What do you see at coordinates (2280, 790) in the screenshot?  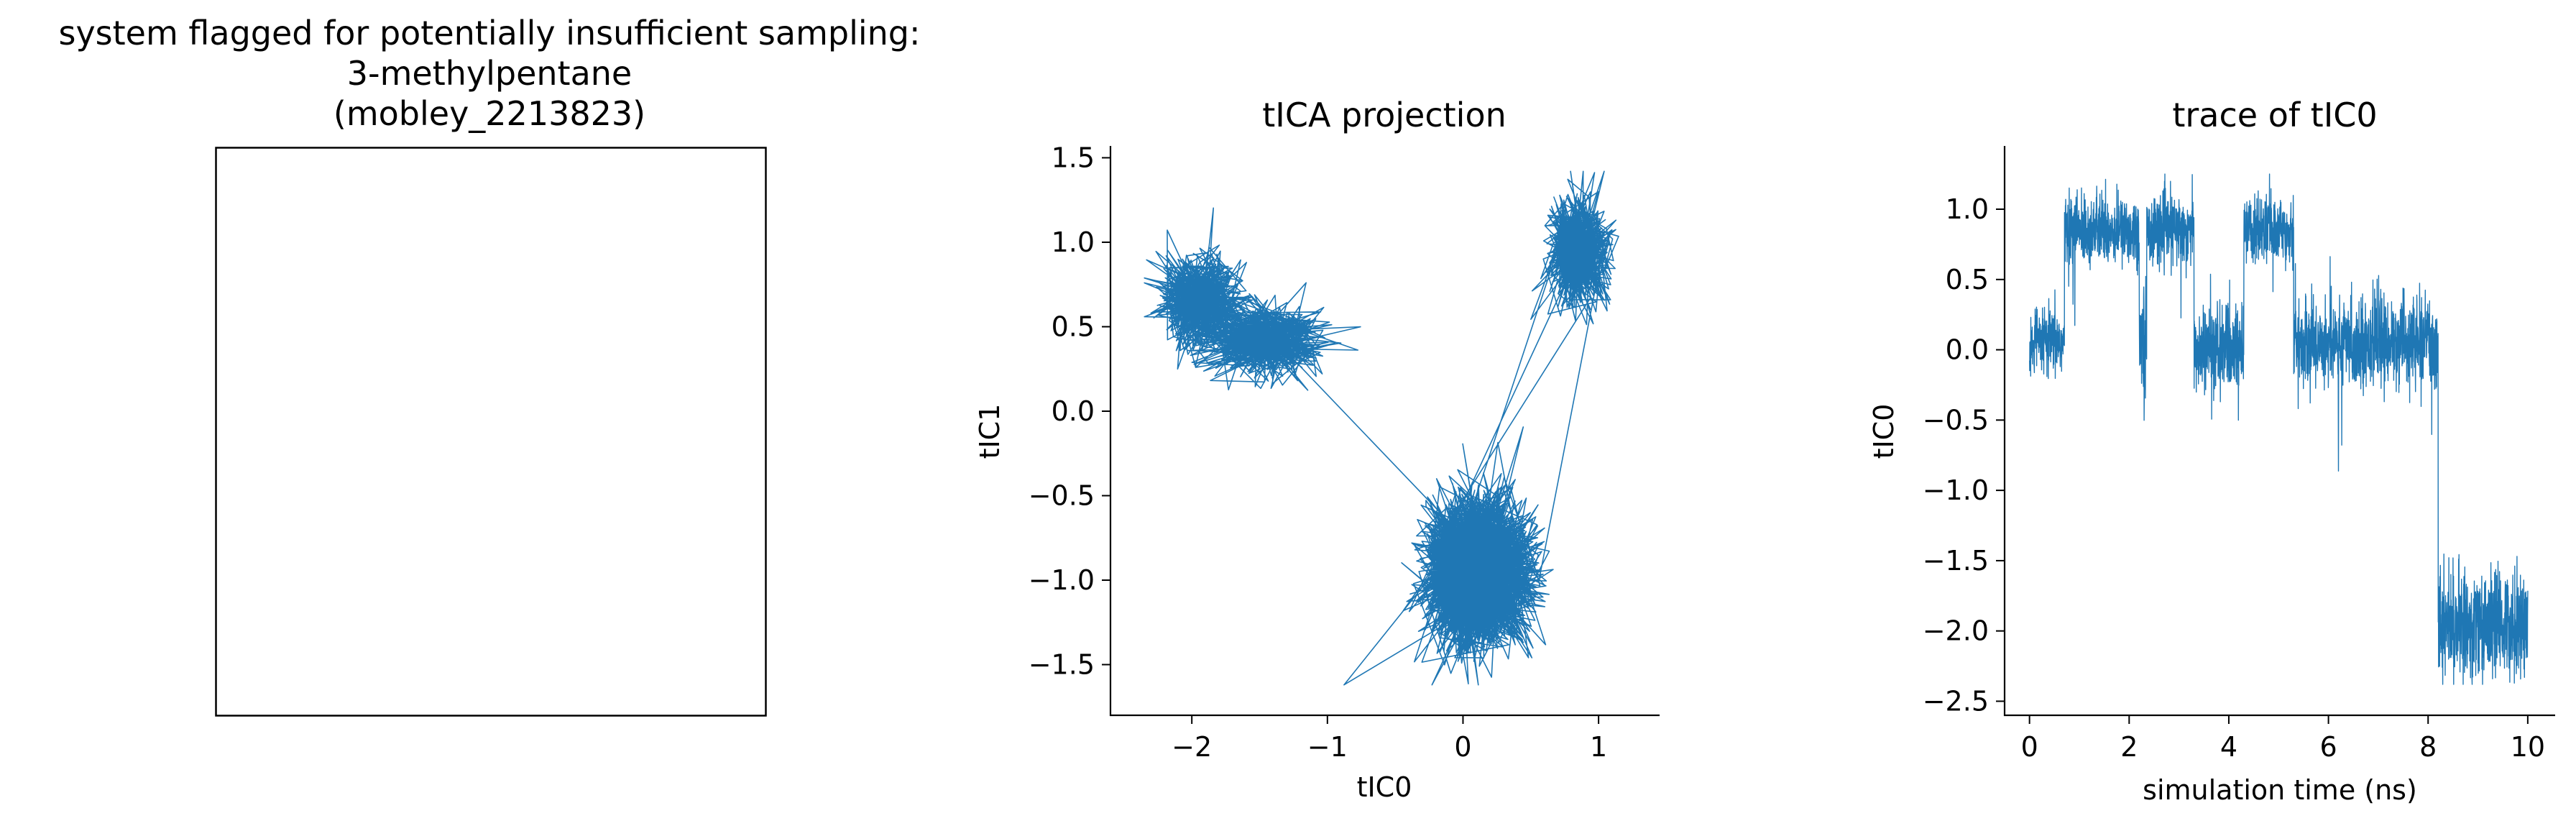 I see `trace-xlabel: simulation time (ns)` at bounding box center [2280, 790].